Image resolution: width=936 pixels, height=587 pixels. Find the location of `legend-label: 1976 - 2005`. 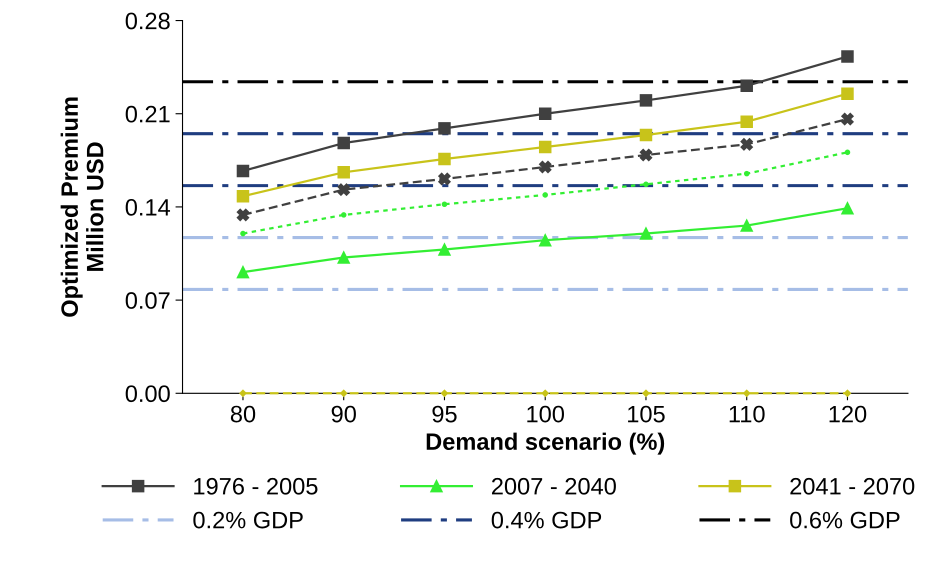

legend-label: 1976 - 2005 is located at coordinates (256, 486).